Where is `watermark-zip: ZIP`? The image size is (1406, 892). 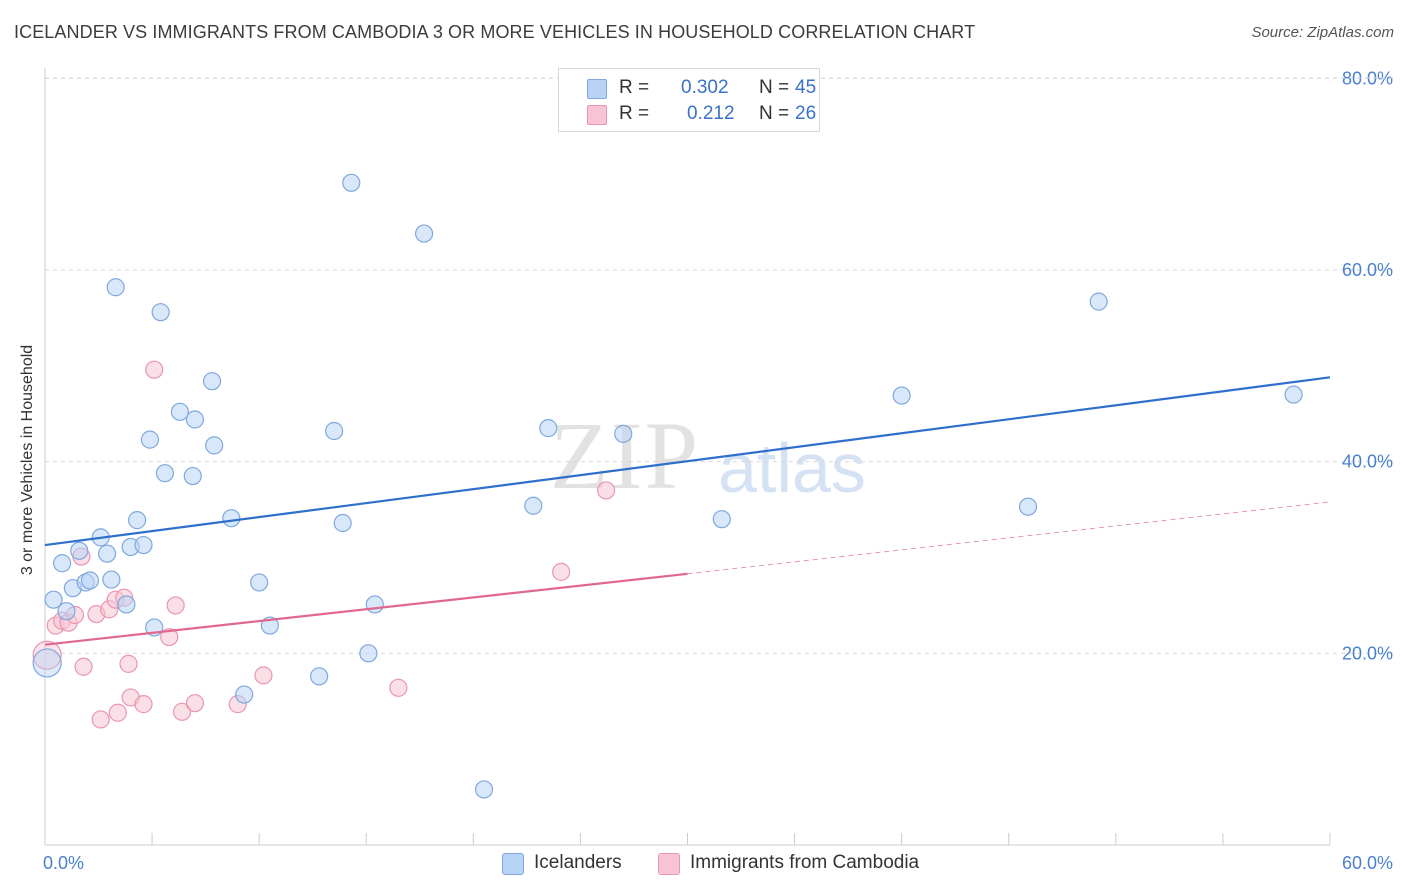 watermark-zip: ZIP is located at coordinates (625, 455).